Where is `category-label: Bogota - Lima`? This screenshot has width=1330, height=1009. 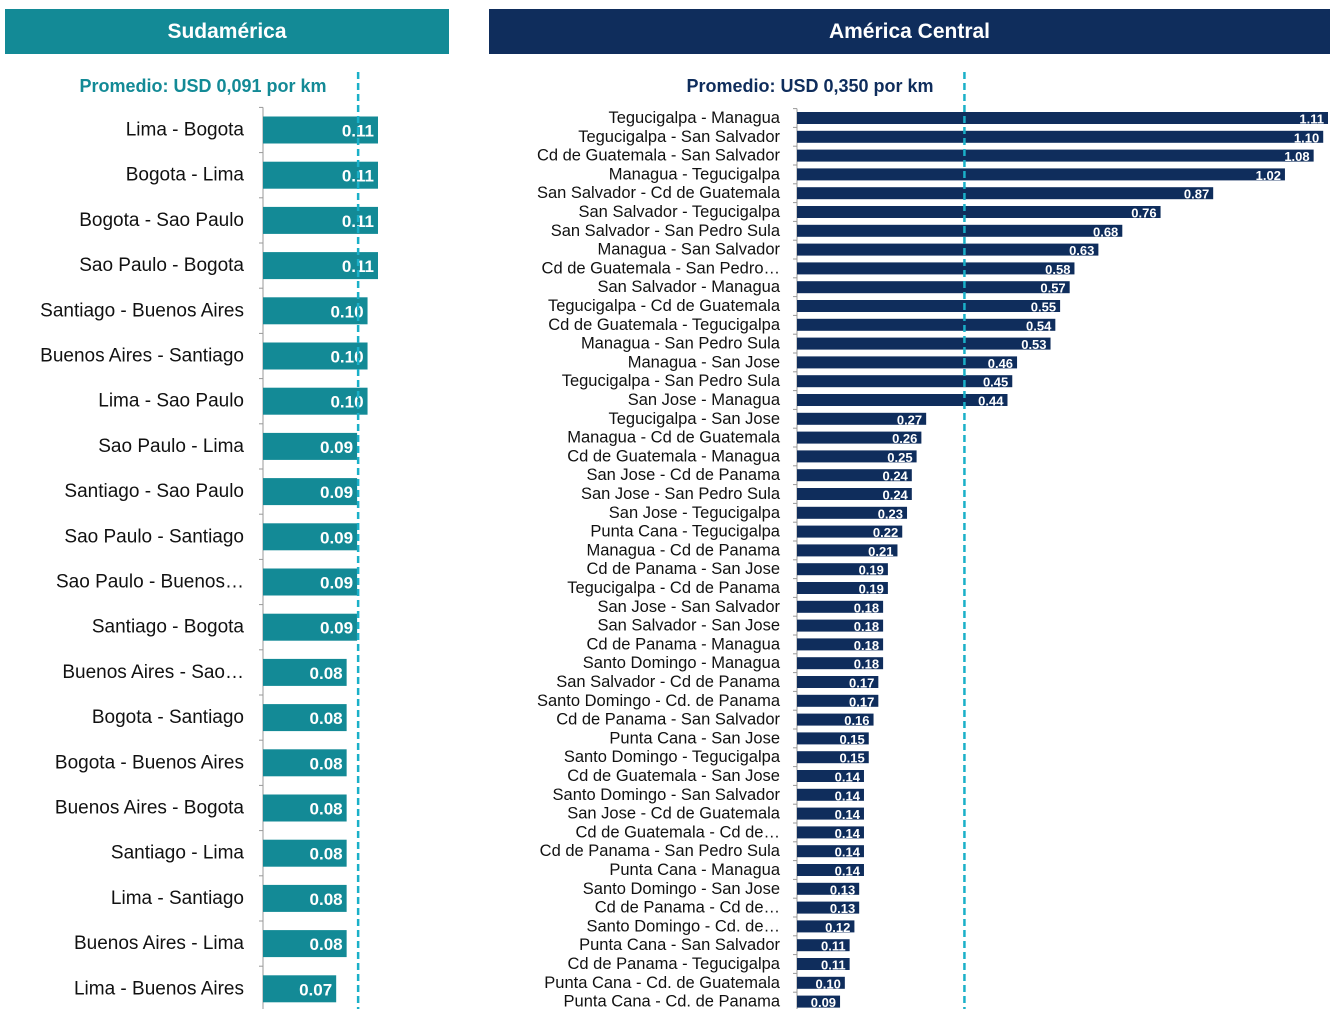
category-label: Bogota - Lima is located at coordinates (185, 175).